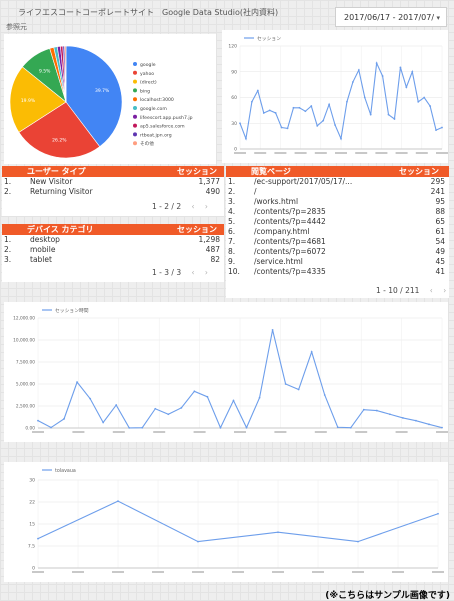  What do you see at coordinates (65, 471) in the screenshot?
I see `legend-entry: tolavaua` at bounding box center [65, 471].